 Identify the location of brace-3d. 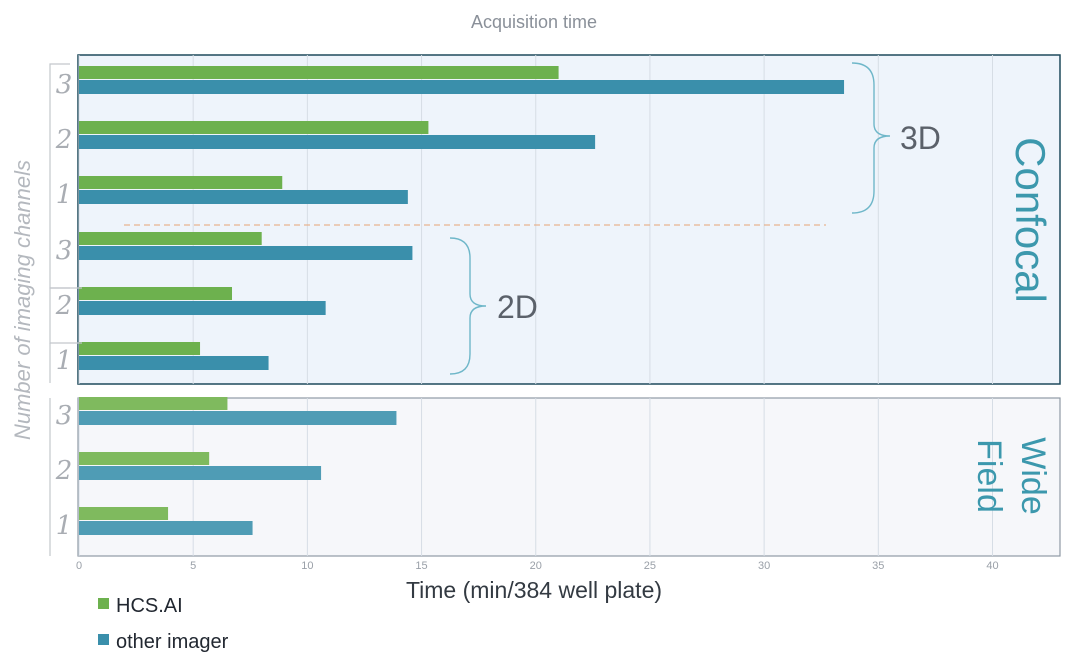
(871, 138).